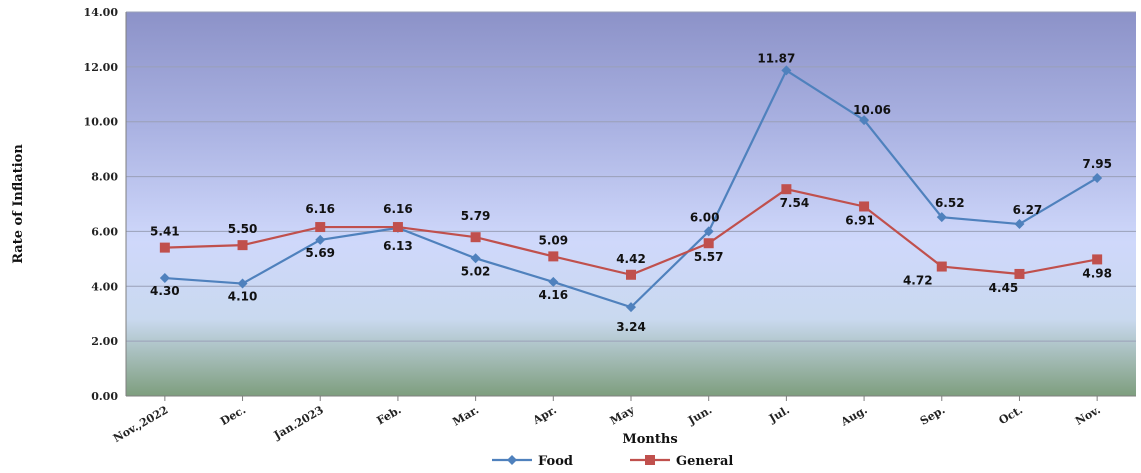  I want to click on y-tick-label: 0.00, so click(104, 396).